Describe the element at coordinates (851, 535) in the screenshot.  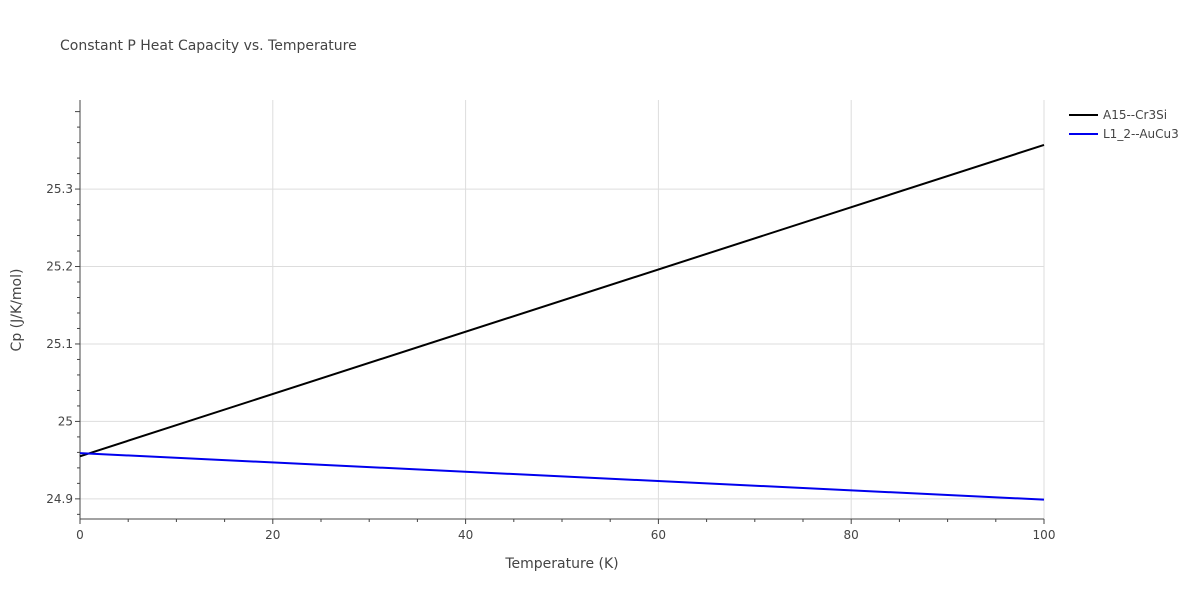
I see `x-tick-label: 80` at that location.